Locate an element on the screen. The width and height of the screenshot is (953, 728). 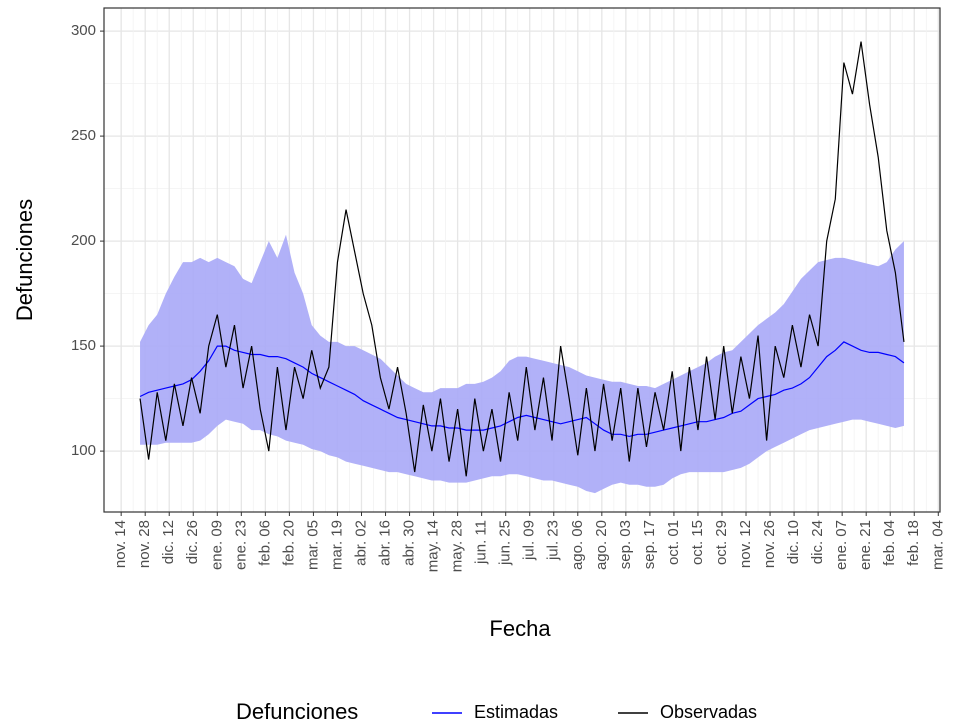
x-tick-label: mar. 05 is located at coordinates (312, 545).